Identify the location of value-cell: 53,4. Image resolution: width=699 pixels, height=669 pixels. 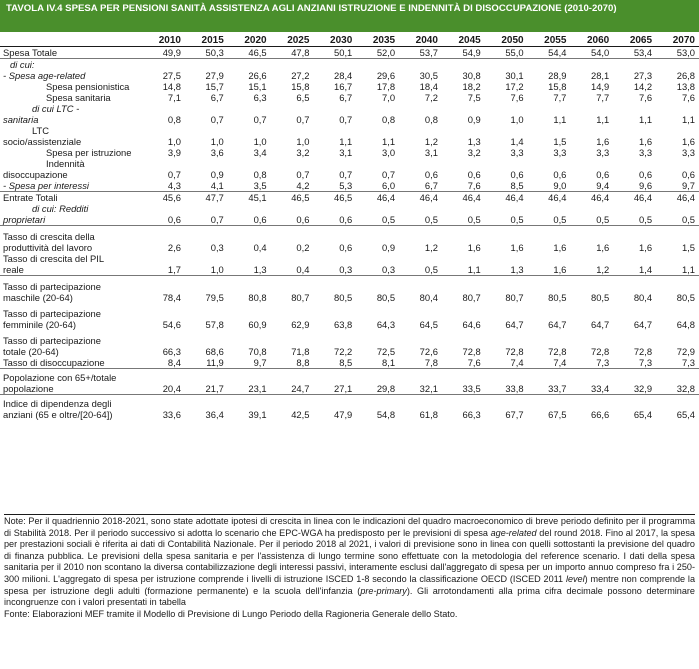
(643, 52).